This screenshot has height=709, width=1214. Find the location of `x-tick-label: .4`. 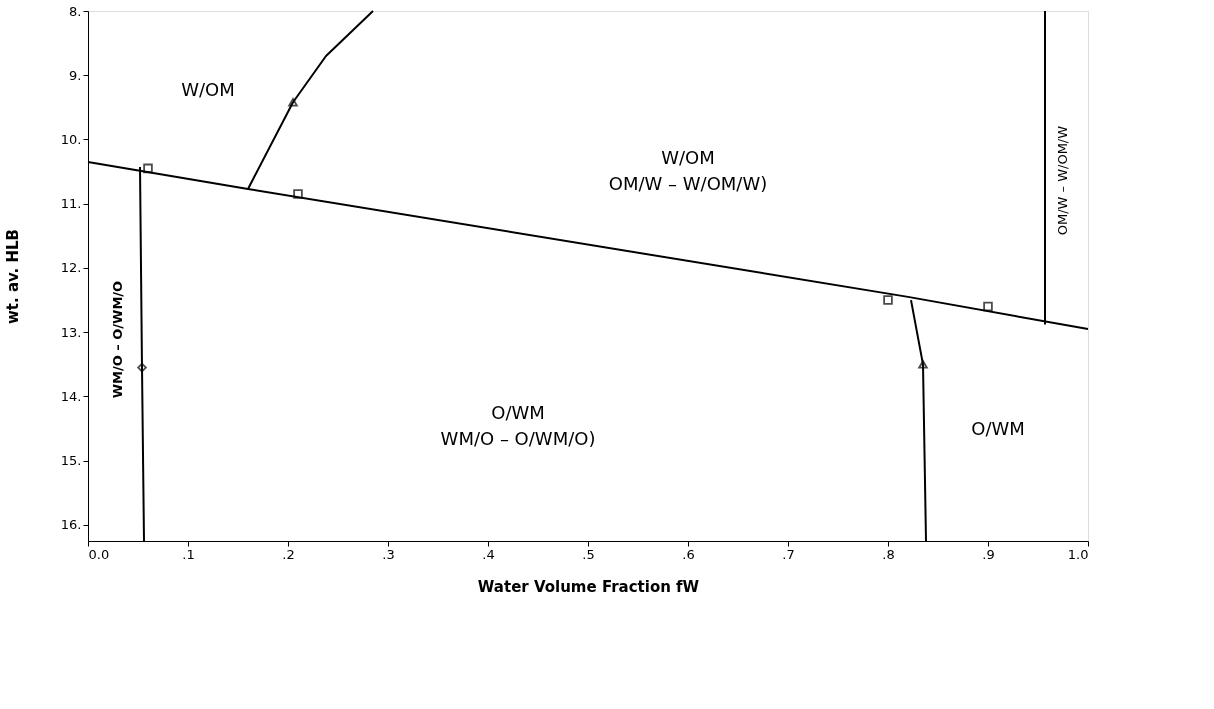

x-tick-label: .4 is located at coordinates (488, 554).